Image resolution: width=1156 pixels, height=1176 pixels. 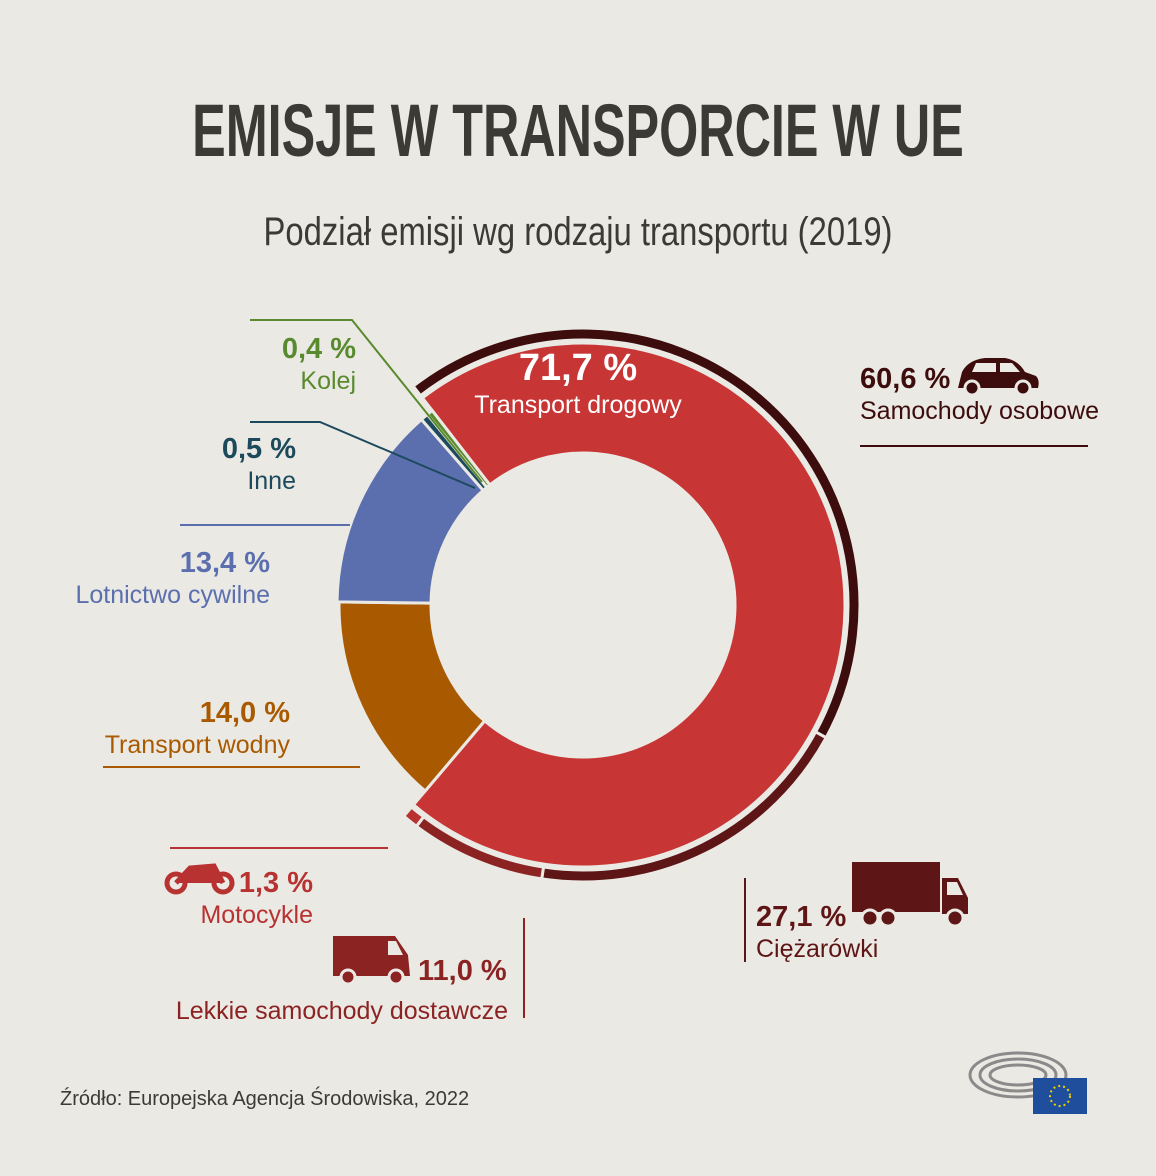 What do you see at coordinates (256, 898) in the screenshot?
I see `label-motocykle: 1,3 % Motocykle` at bounding box center [256, 898].